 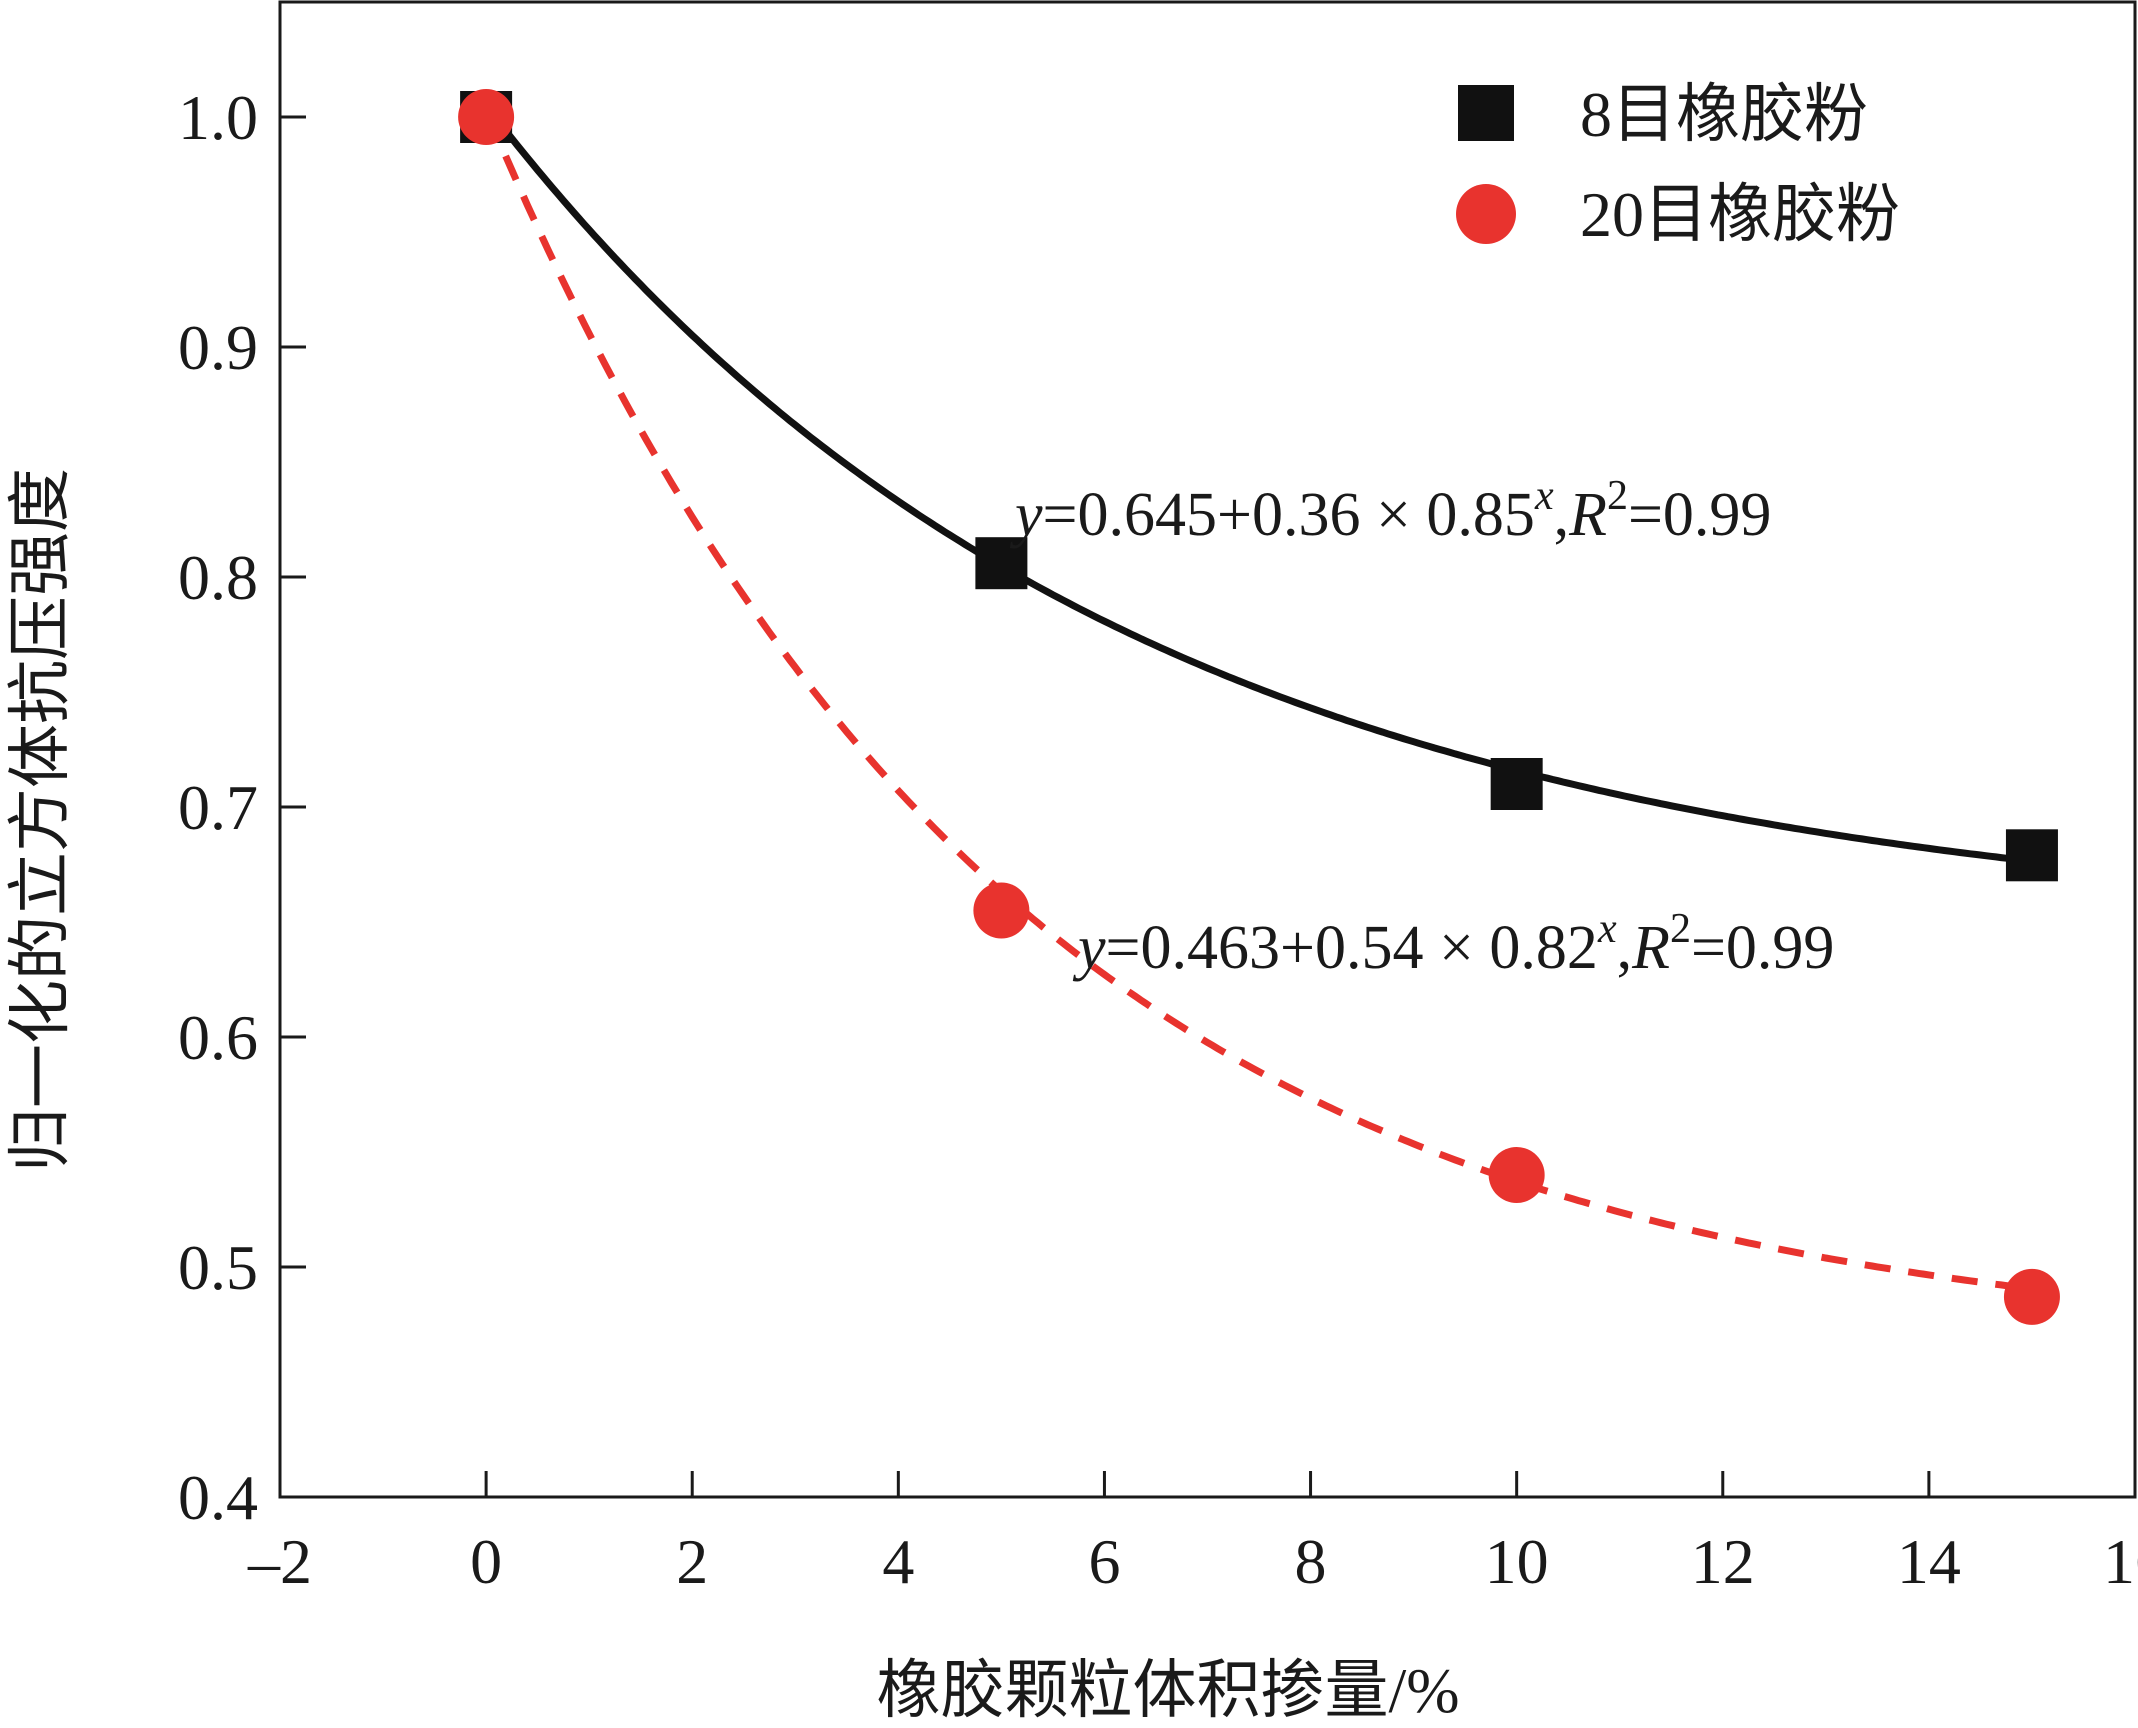 What do you see at coordinates (1740, 214) in the screenshot?
I see `legend-label-20-mesh: 20目橡胶粉` at bounding box center [1740, 214].